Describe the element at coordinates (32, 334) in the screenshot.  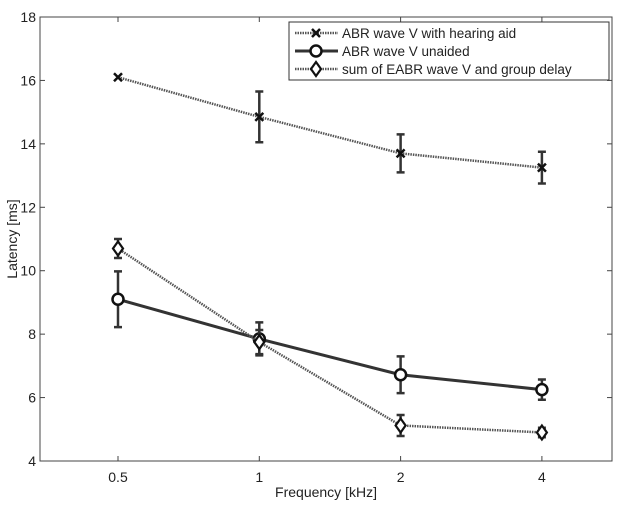
I see `y-tick-label: 8` at that location.